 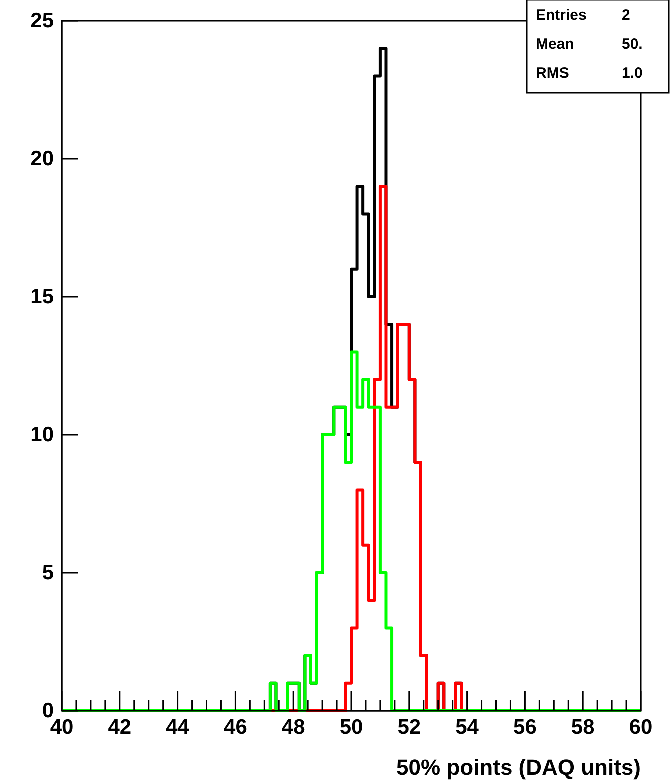 I want to click on x-tick-label: 60, so click(x=641, y=727).